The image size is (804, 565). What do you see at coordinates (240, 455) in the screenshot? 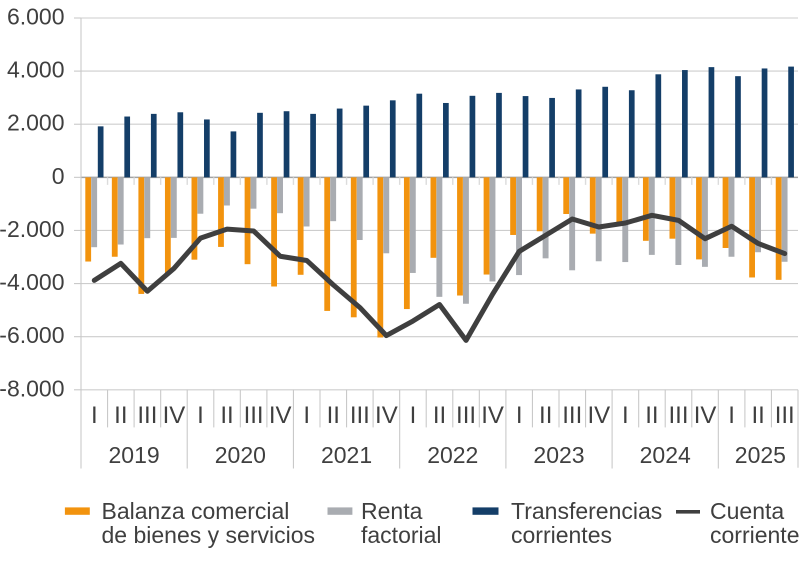
I see `svg-text: 2020` at bounding box center [240, 455].